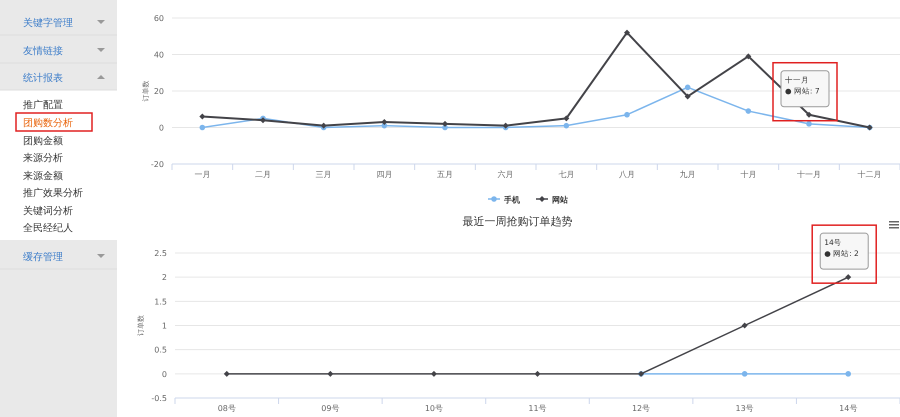  Describe the element at coordinates (43, 176) in the screenshot. I see `text: 来源金额` at that location.